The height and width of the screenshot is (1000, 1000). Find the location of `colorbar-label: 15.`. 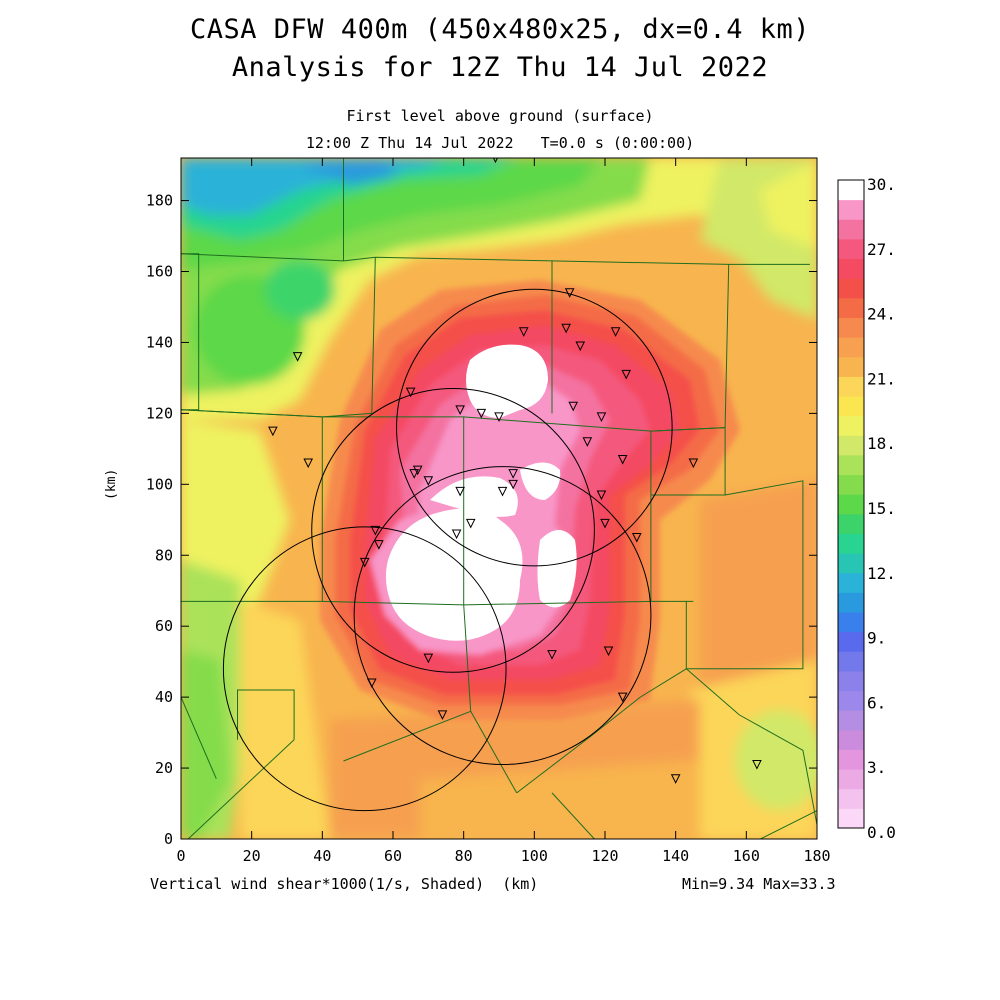

colorbar-label: 15. is located at coordinates (881, 508).